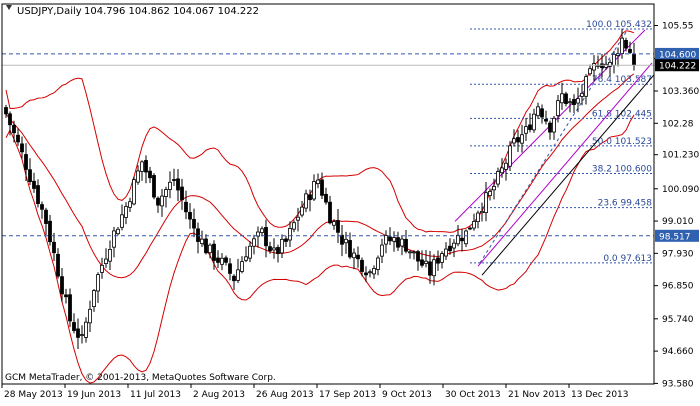 The height and width of the screenshot is (406, 700). What do you see at coordinates (622, 80) in the screenshot?
I see `fib-level-label: 76.4 103.587` at bounding box center [622, 80].